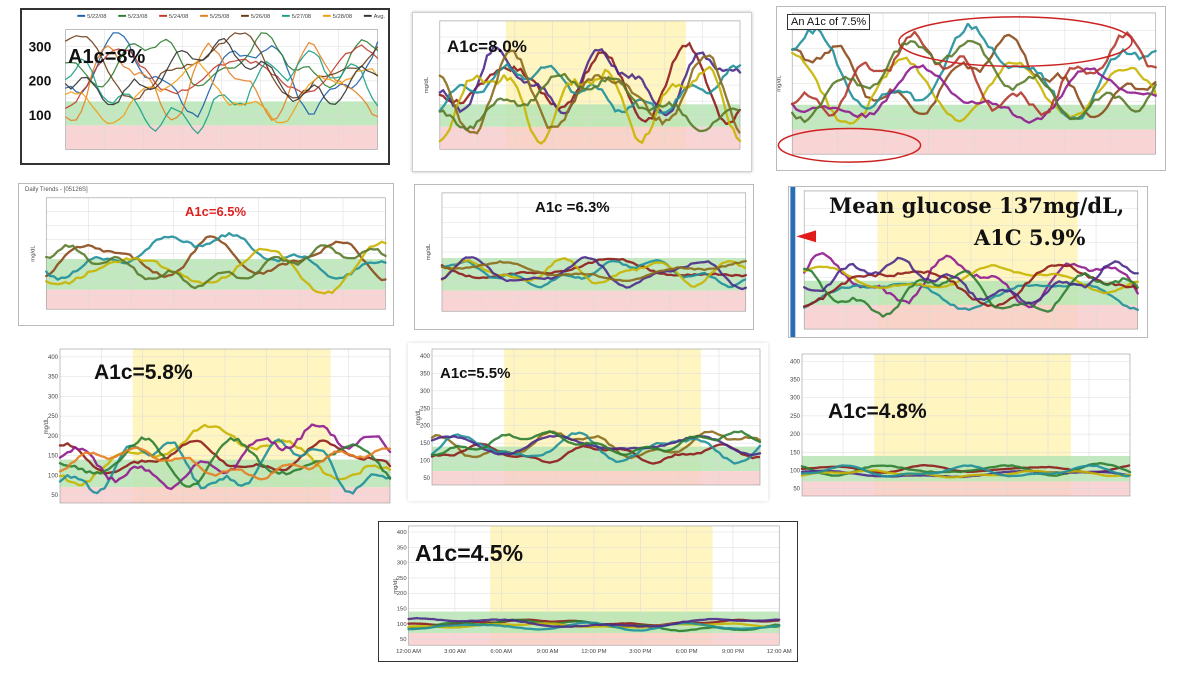 This screenshot has width=1200, height=675. I want to click on chart-panel-mean-glucose: Mean glucose 137mg/dL, A1C 5.9%, so click(968, 262).